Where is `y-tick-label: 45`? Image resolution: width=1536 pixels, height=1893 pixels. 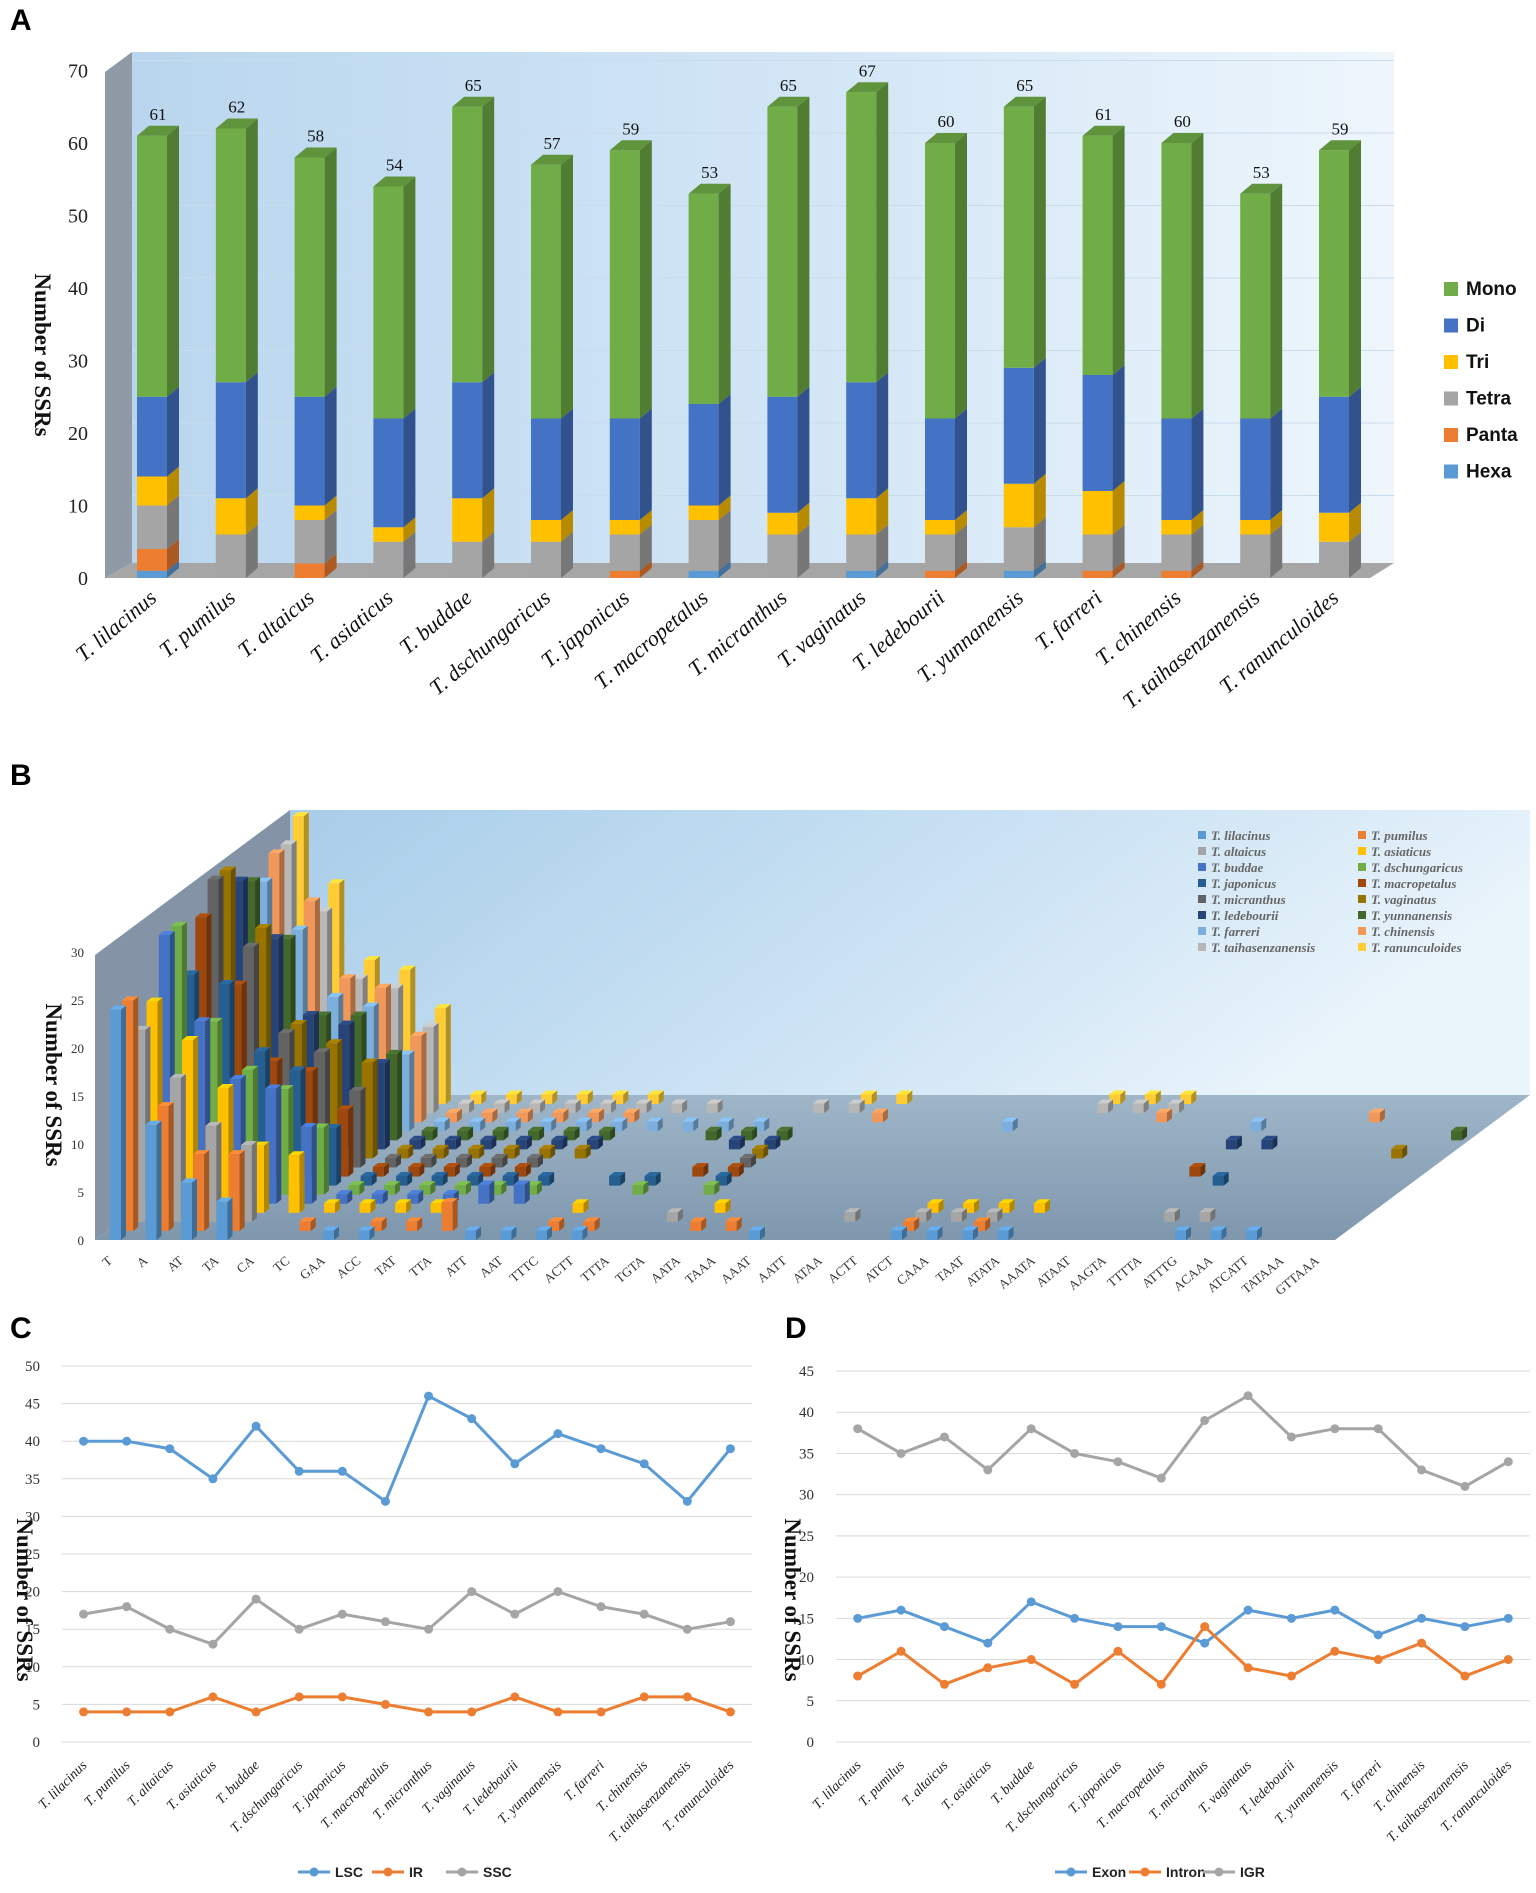 y-tick-label: 45 is located at coordinates (806, 1372).